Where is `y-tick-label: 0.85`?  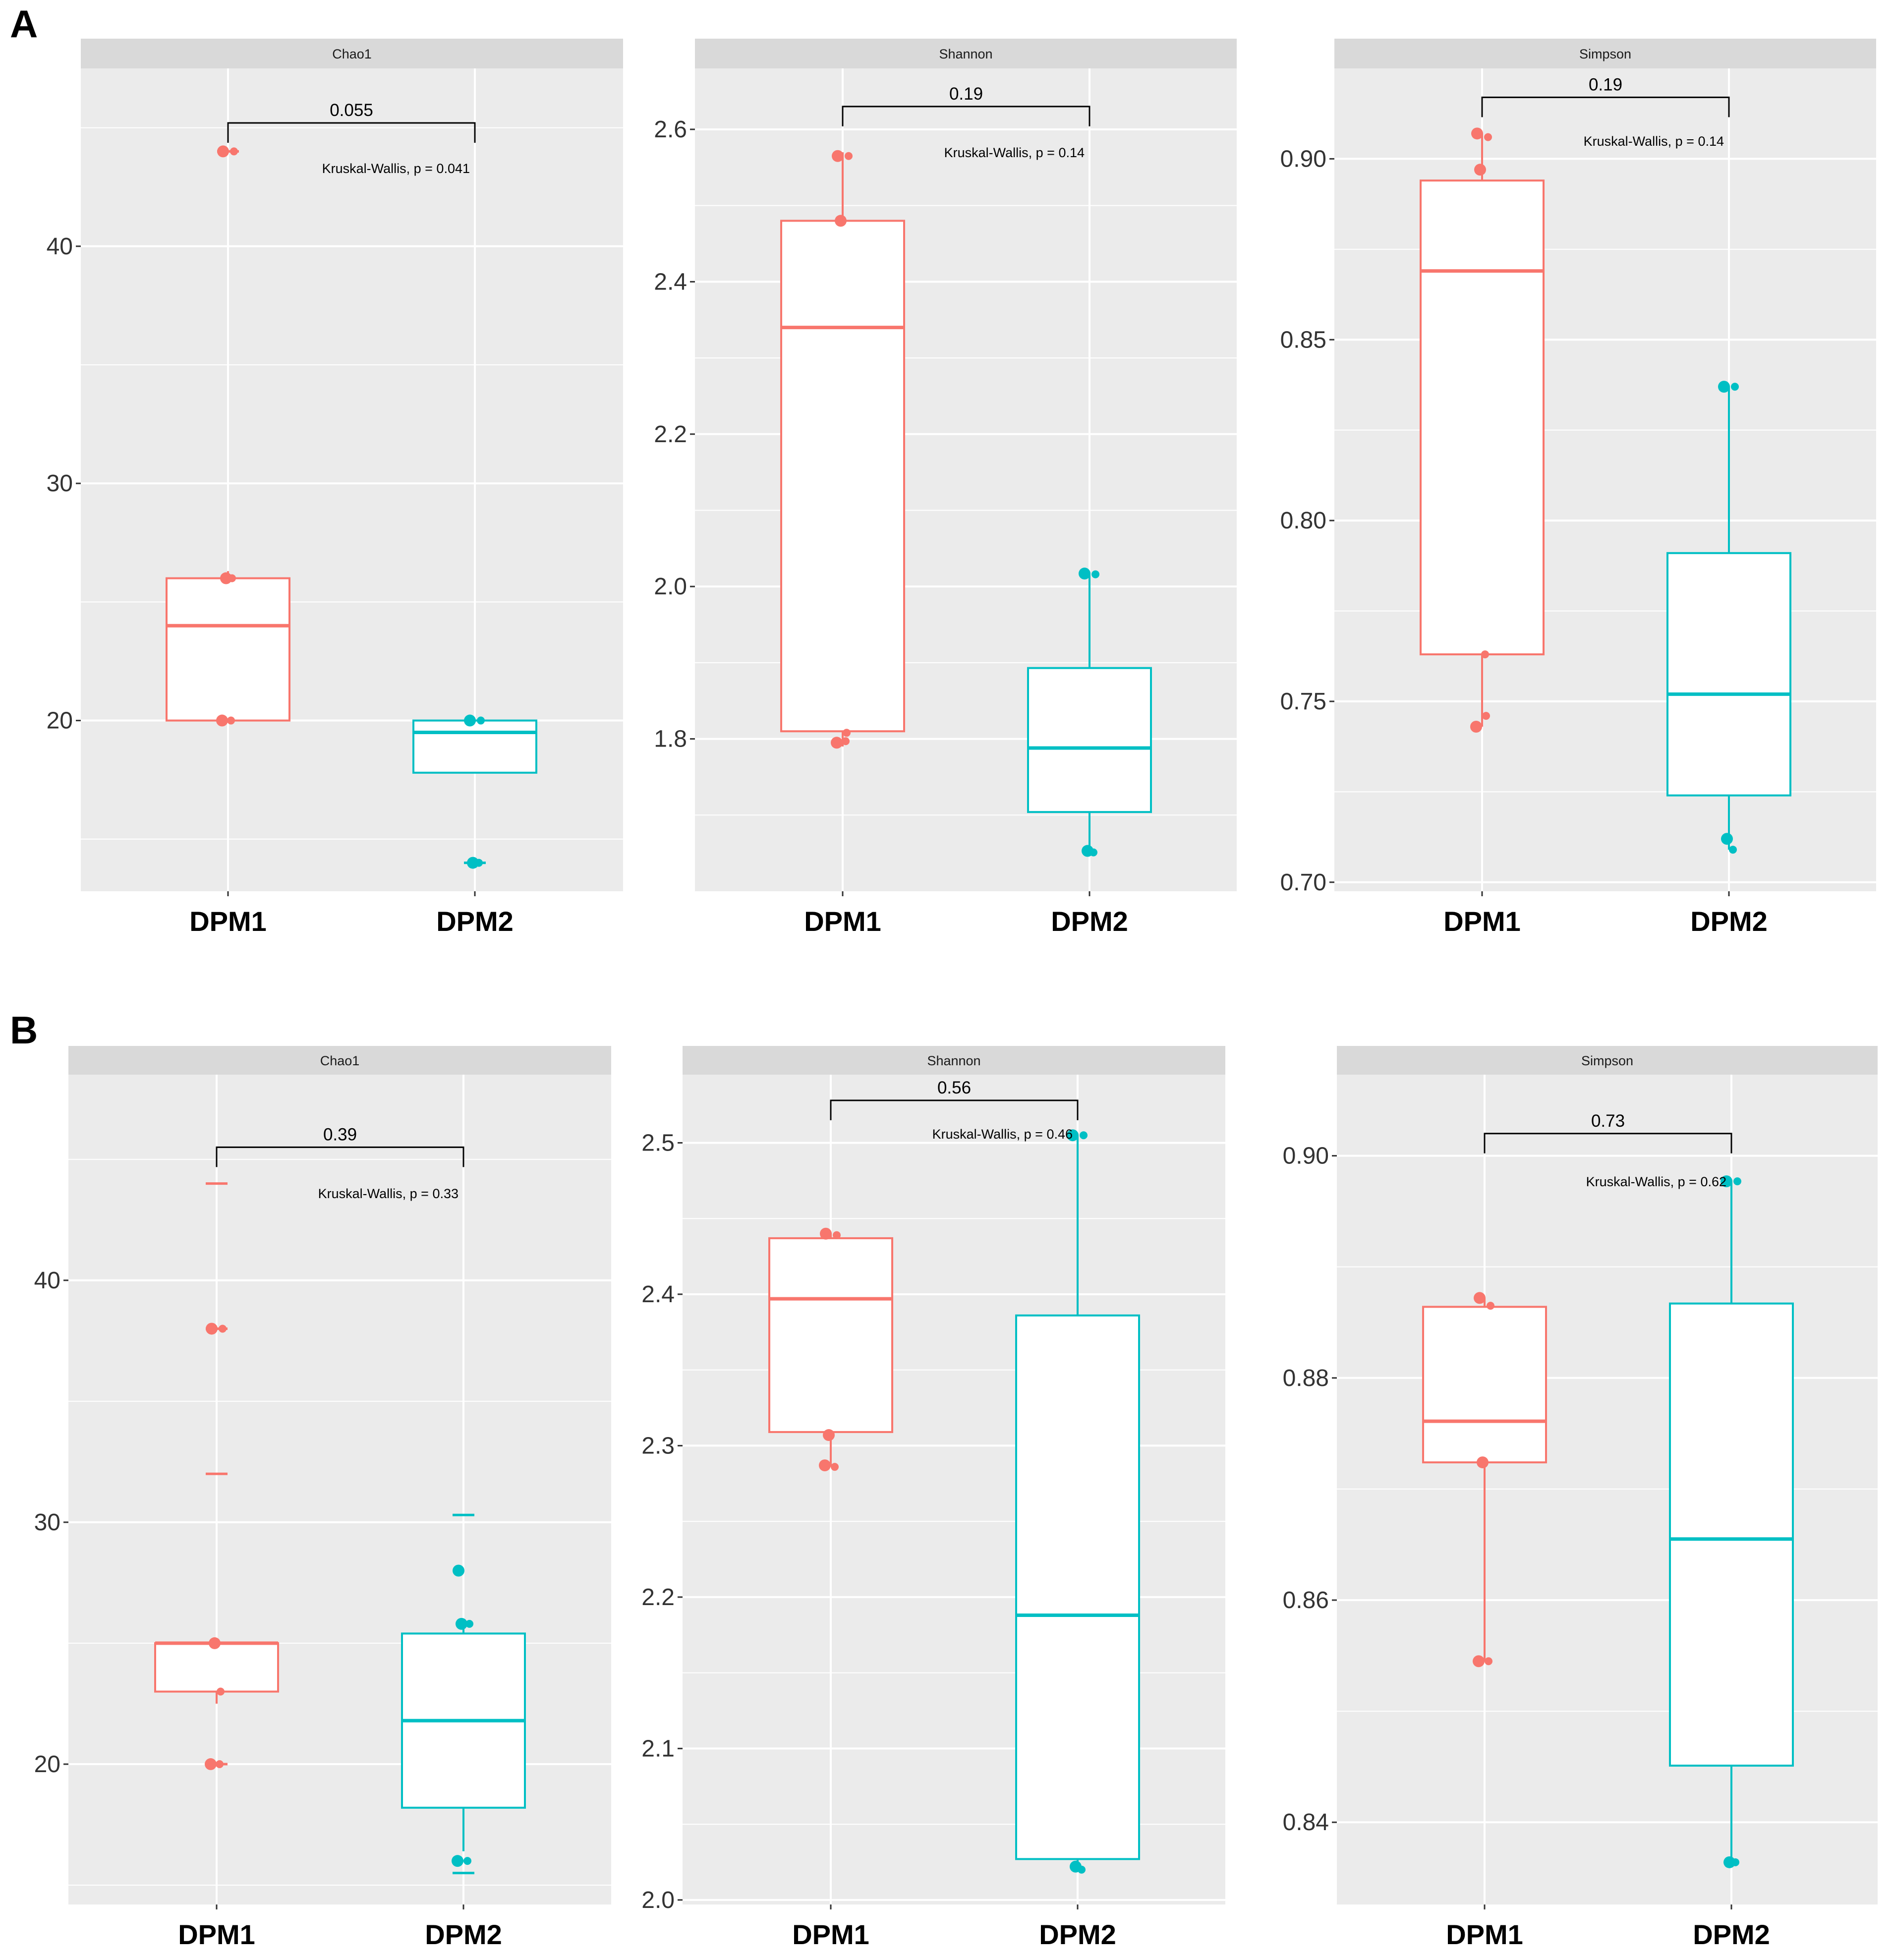
y-tick-label: 0.85 is located at coordinates (1303, 340).